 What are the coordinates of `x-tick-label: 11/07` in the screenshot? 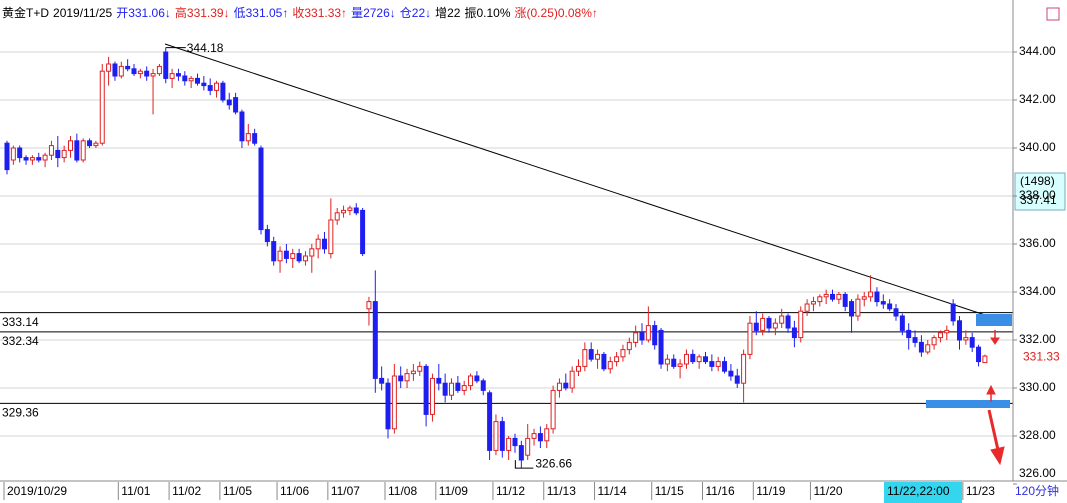 It's located at (345, 491).